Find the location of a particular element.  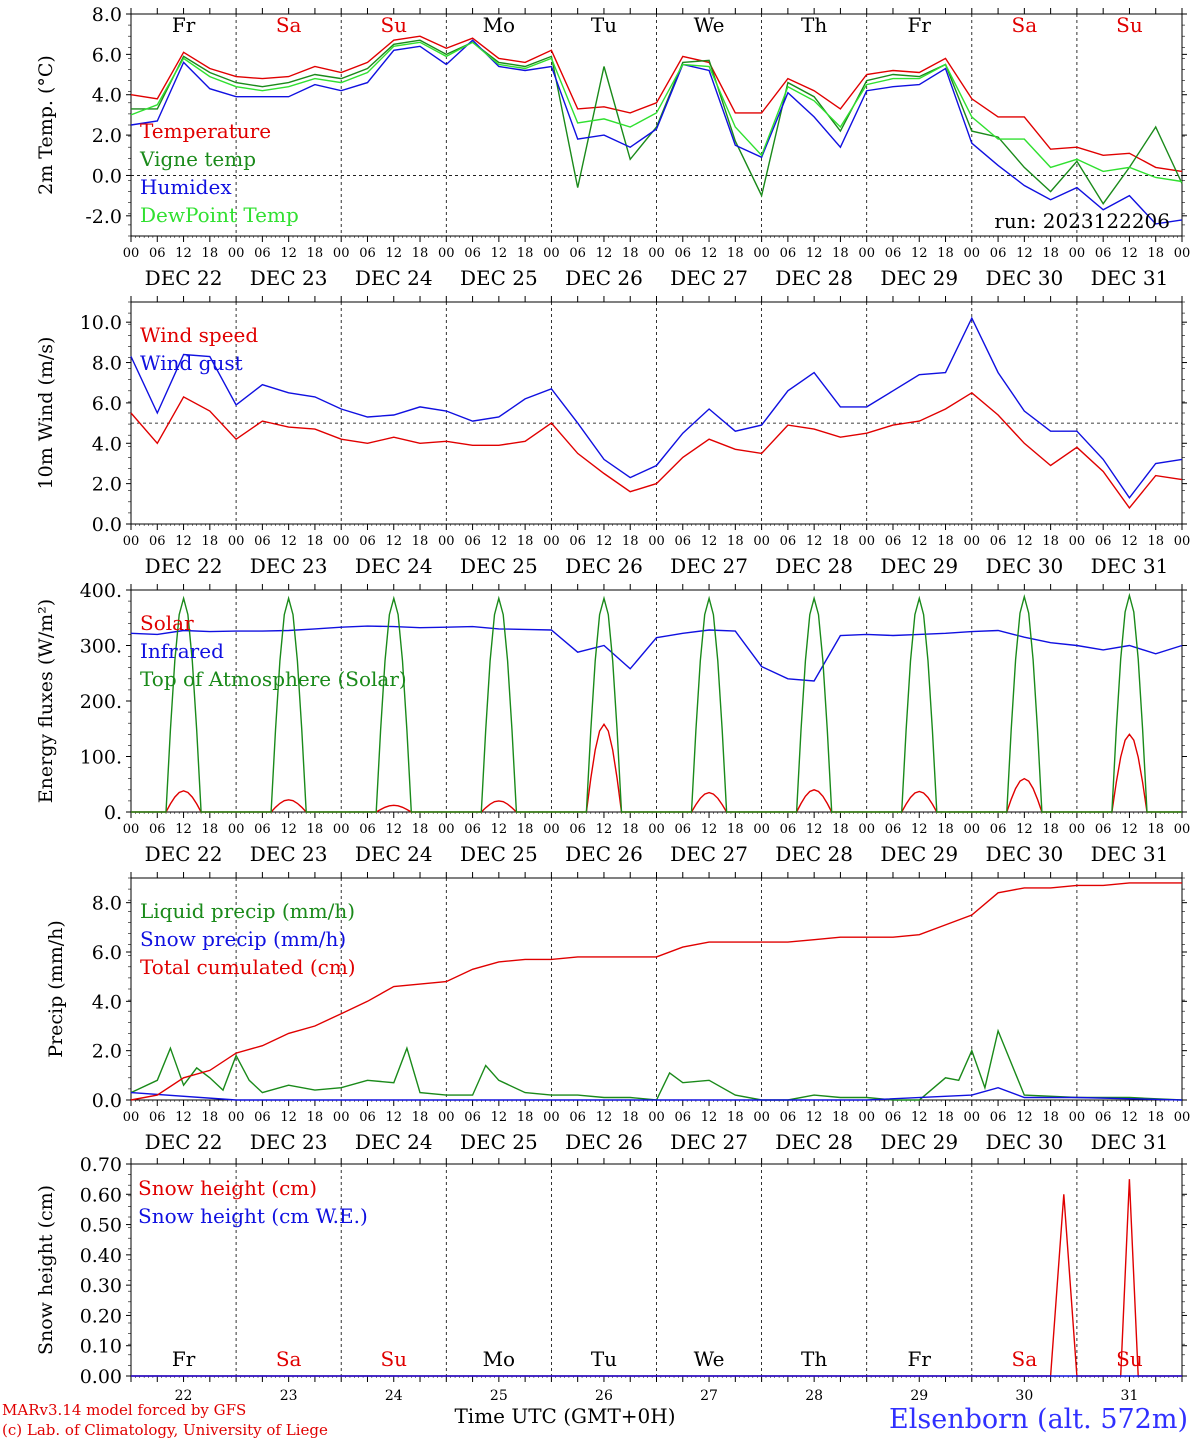

day-number-label: 27 is located at coordinates (709, 1396).